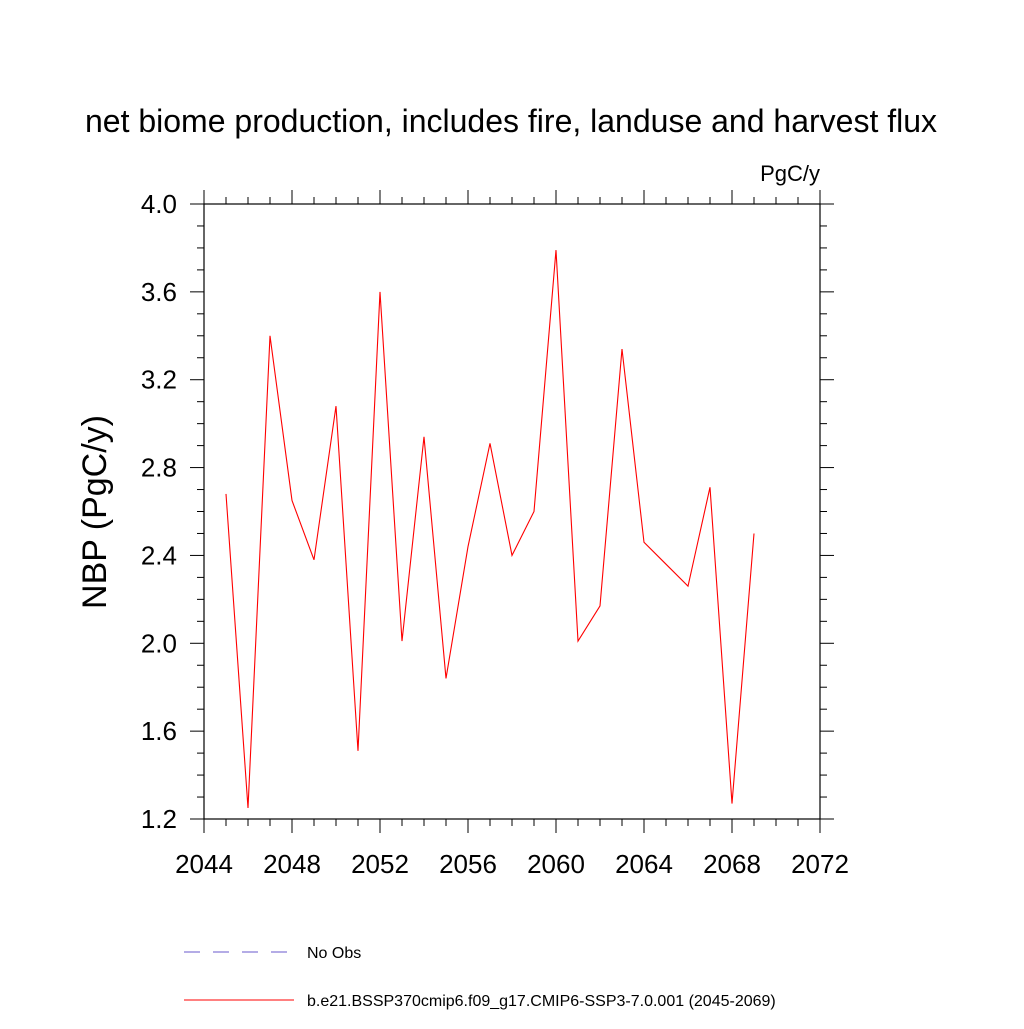  Describe the element at coordinates (468, 864) in the screenshot. I see `x-tick-label: 2056` at that location.